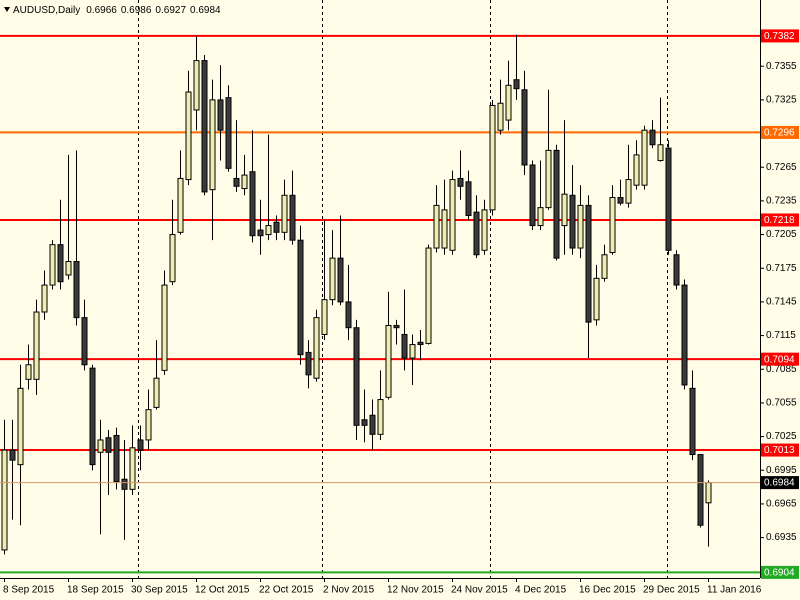 This screenshot has width=800, height=600. What do you see at coordinates (780, 483) in the screenshot?
I see `current-price-box` at bounding box center [780, 483].